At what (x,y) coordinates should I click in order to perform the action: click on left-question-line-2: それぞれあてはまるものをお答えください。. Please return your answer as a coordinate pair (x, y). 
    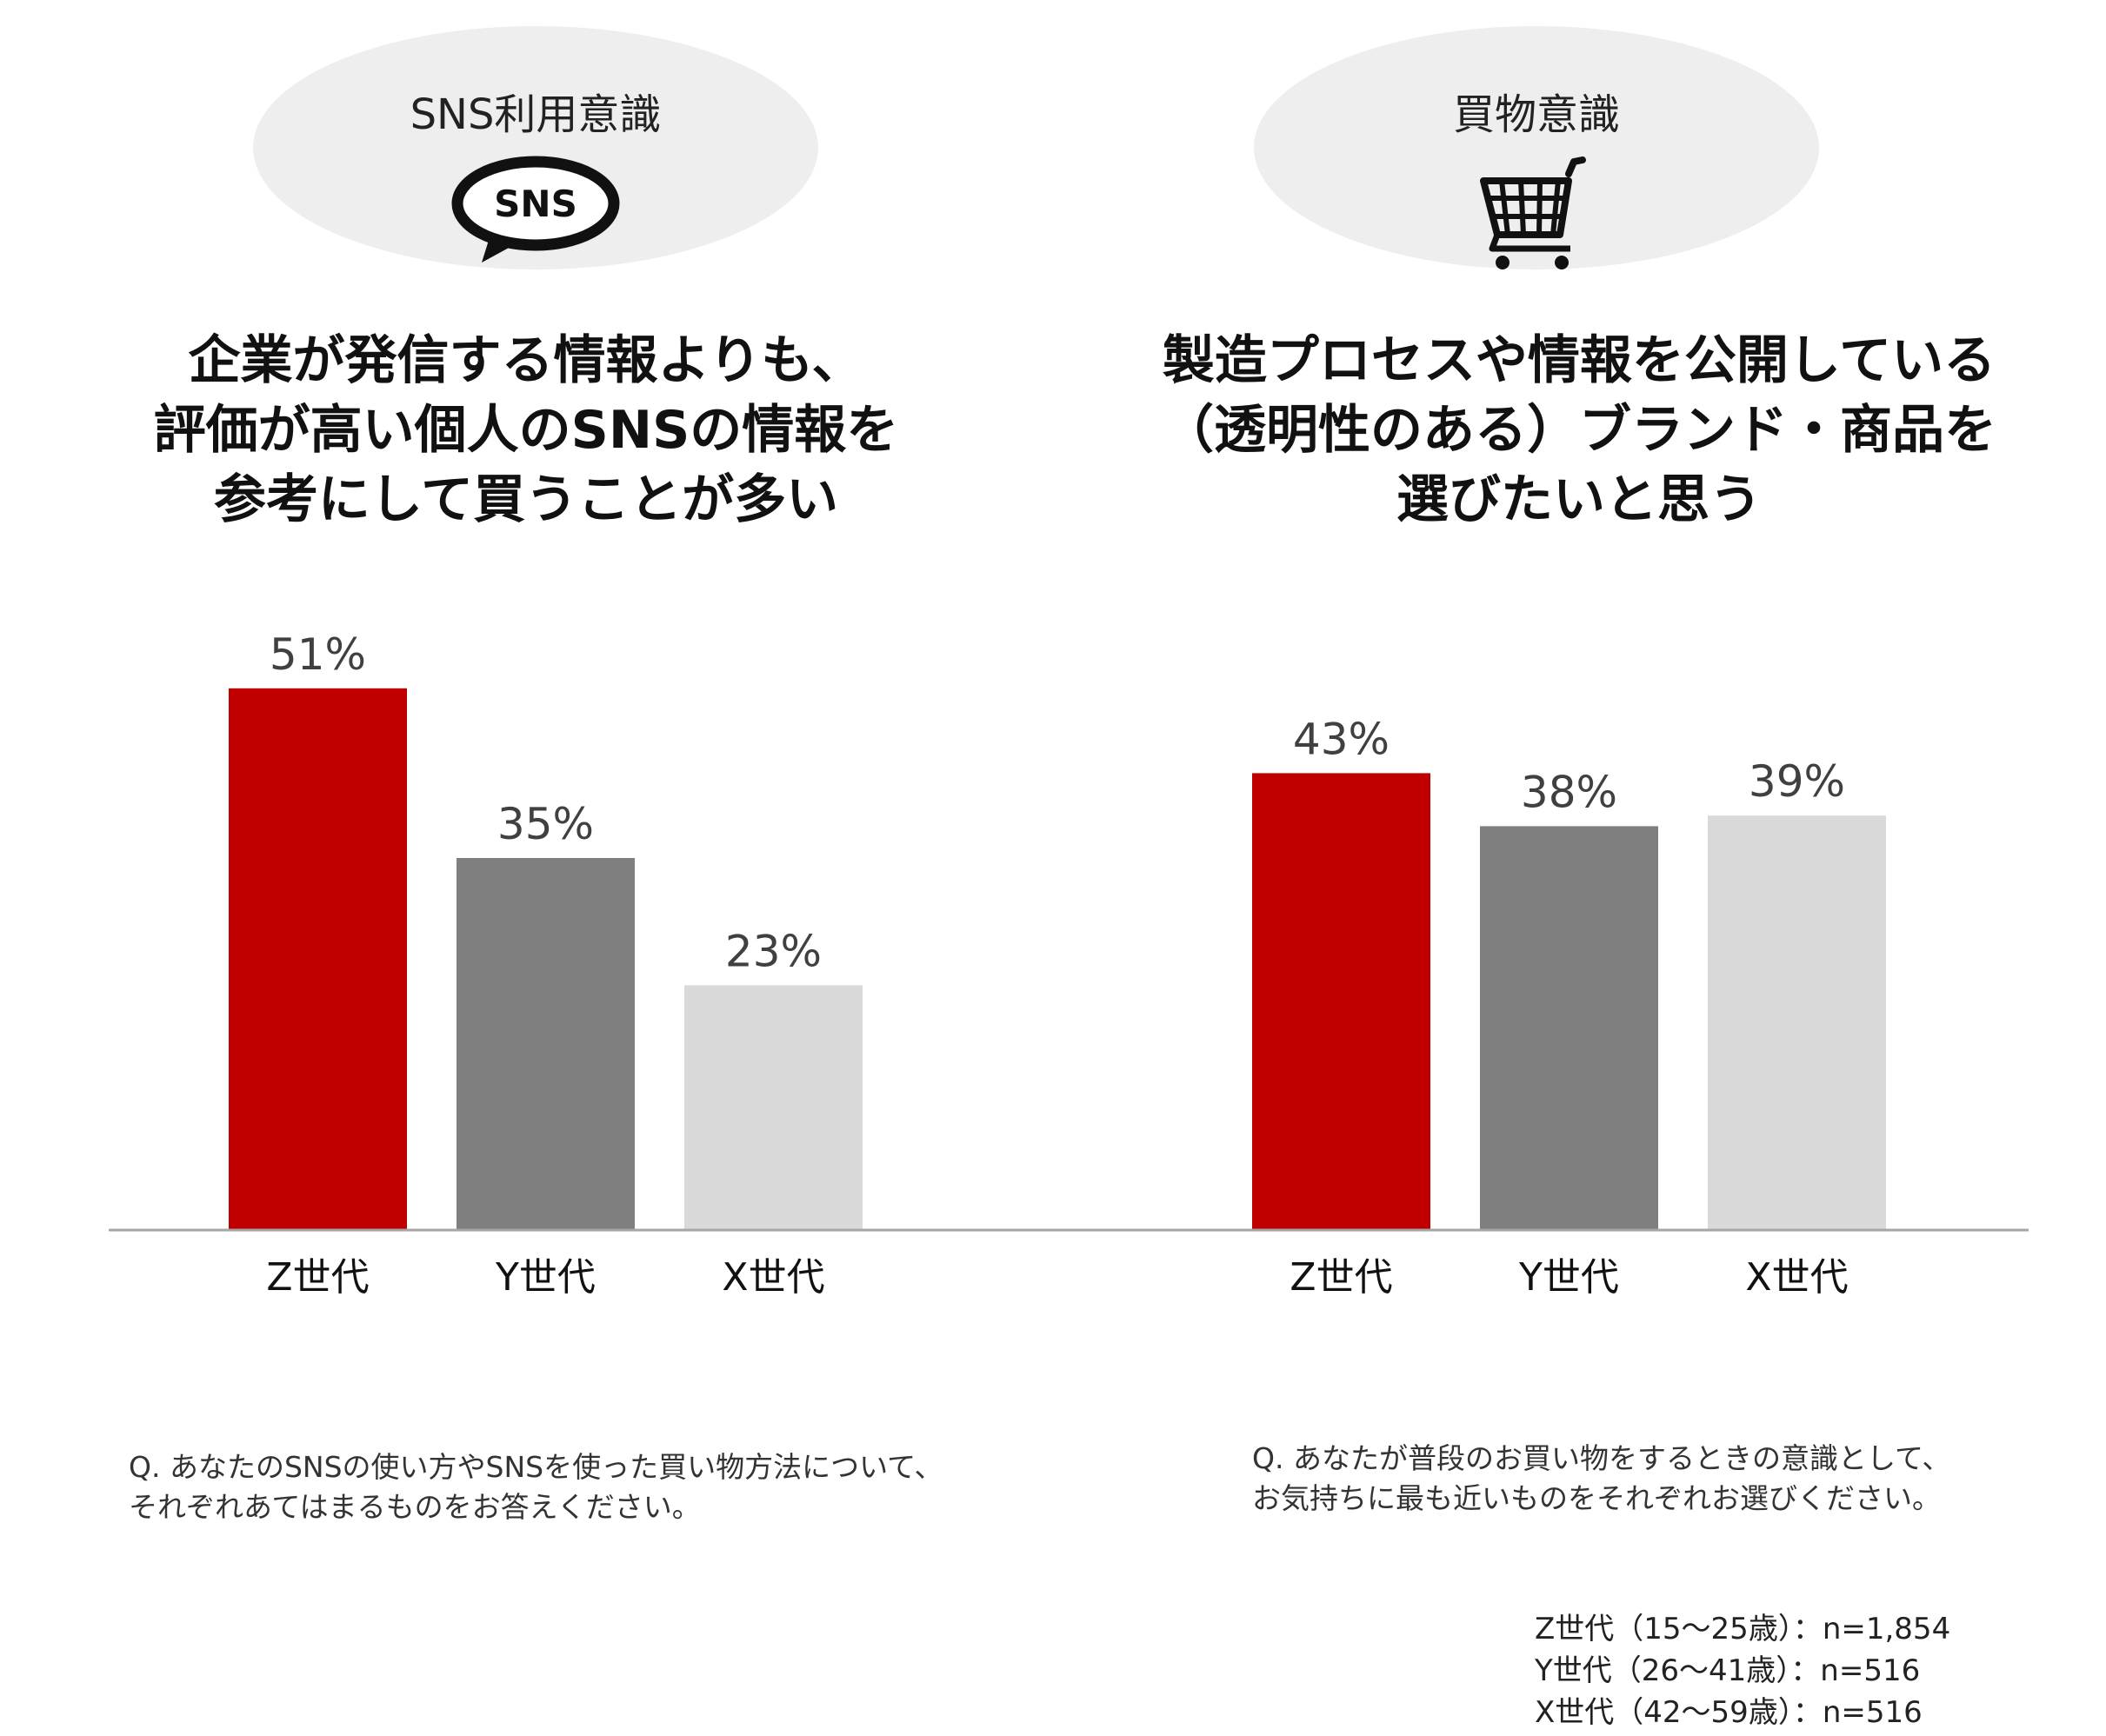
    Looking at the image, I should click on (415, 1507).